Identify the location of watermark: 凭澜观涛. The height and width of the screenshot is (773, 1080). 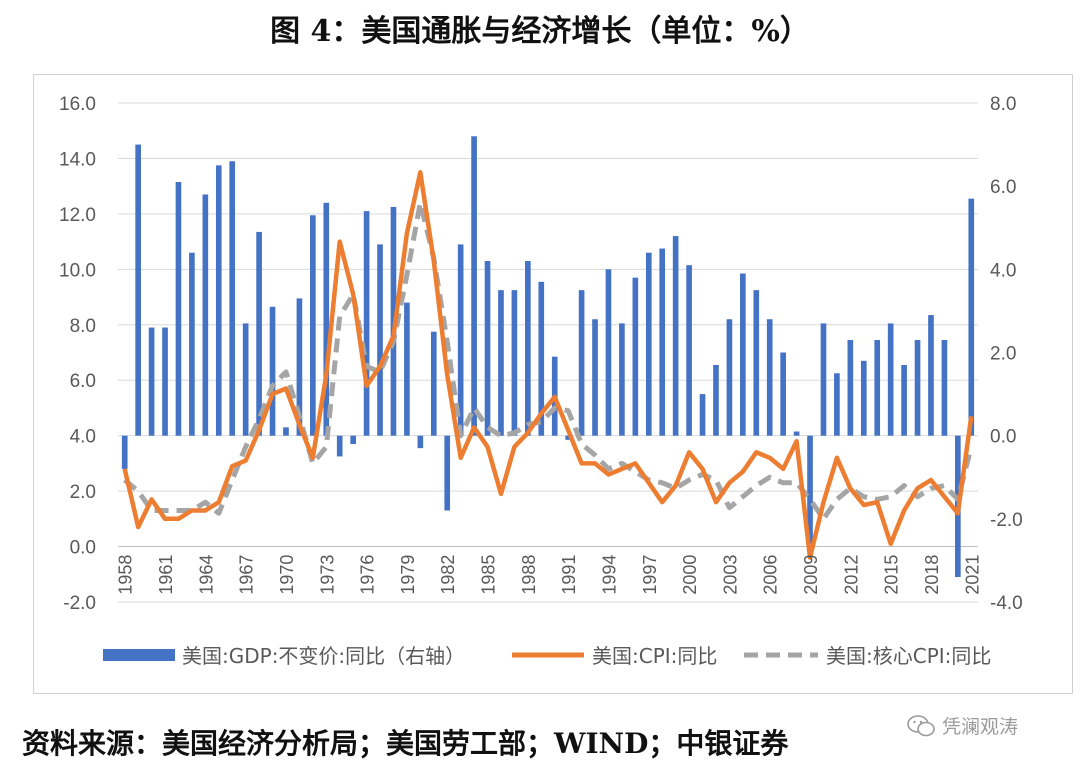
(962, 725).